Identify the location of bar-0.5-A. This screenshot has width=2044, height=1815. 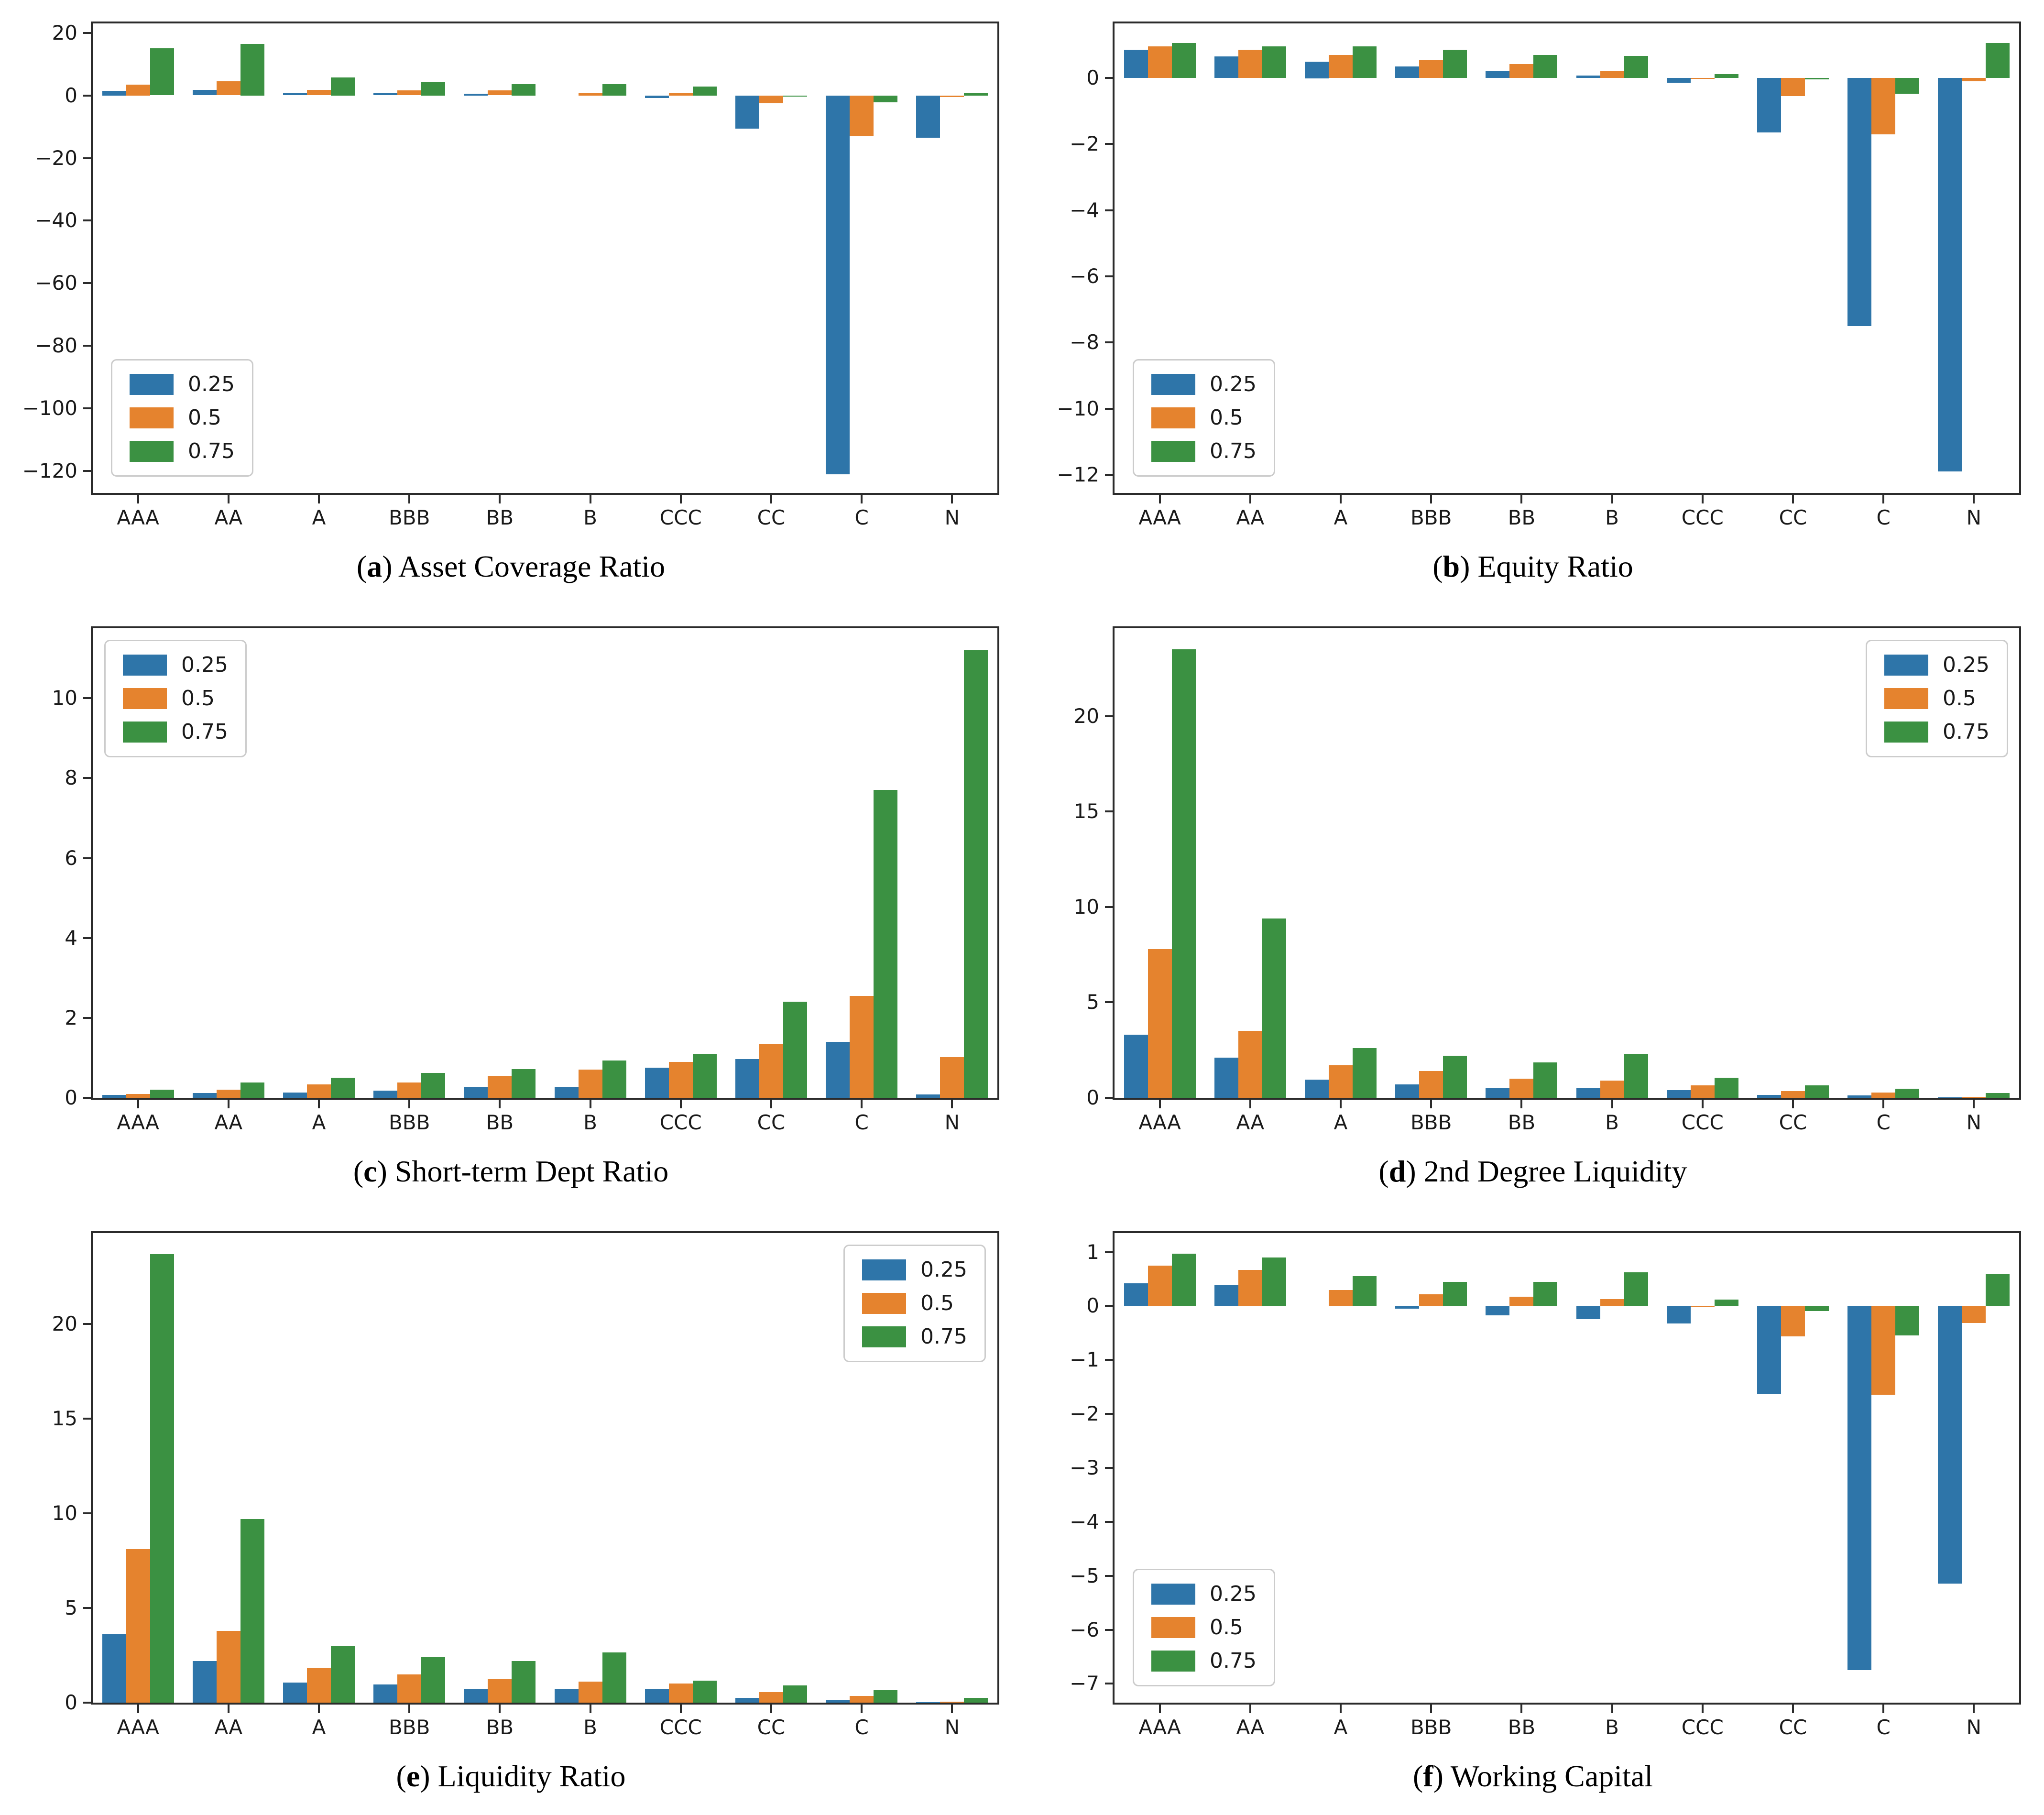
(1341, 66).